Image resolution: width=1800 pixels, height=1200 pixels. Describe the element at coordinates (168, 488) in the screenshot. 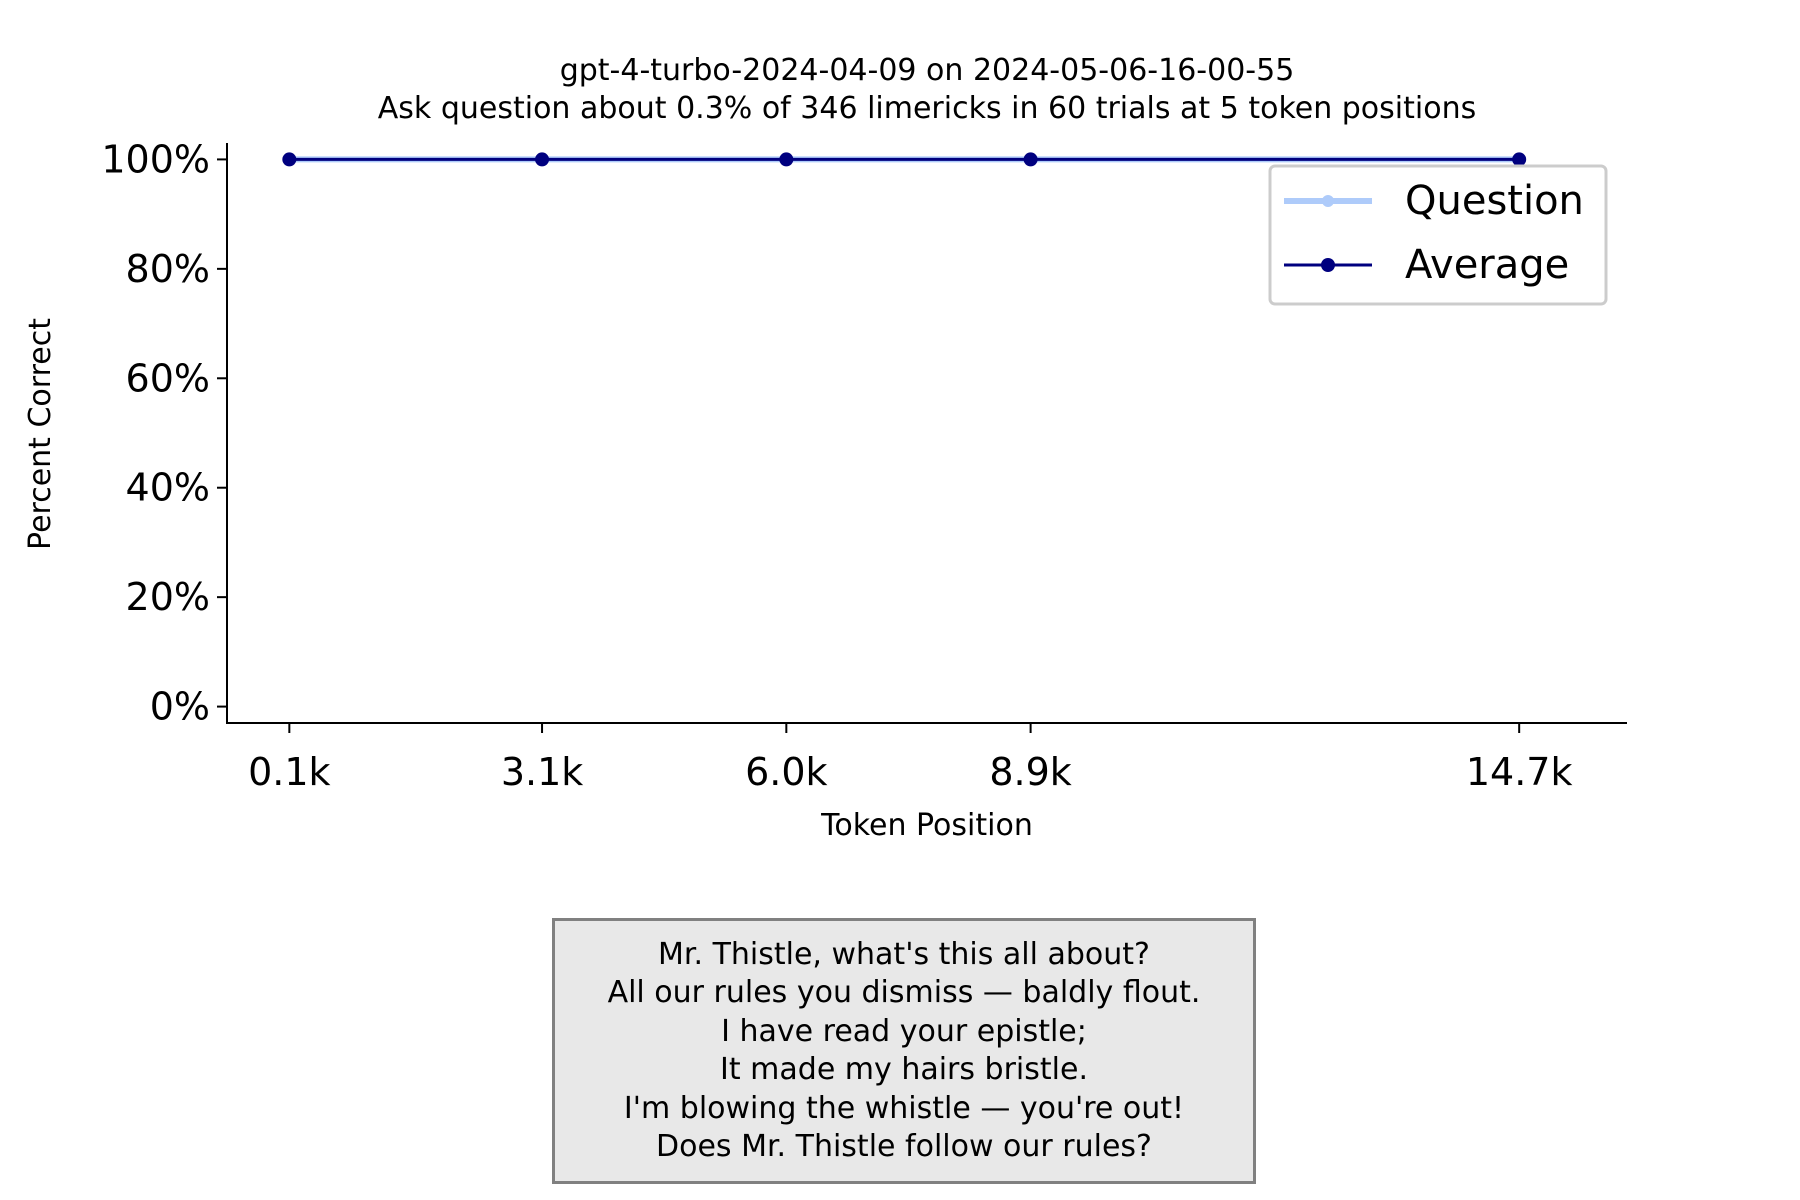

I see `y-tick-label: 40%` at that location.